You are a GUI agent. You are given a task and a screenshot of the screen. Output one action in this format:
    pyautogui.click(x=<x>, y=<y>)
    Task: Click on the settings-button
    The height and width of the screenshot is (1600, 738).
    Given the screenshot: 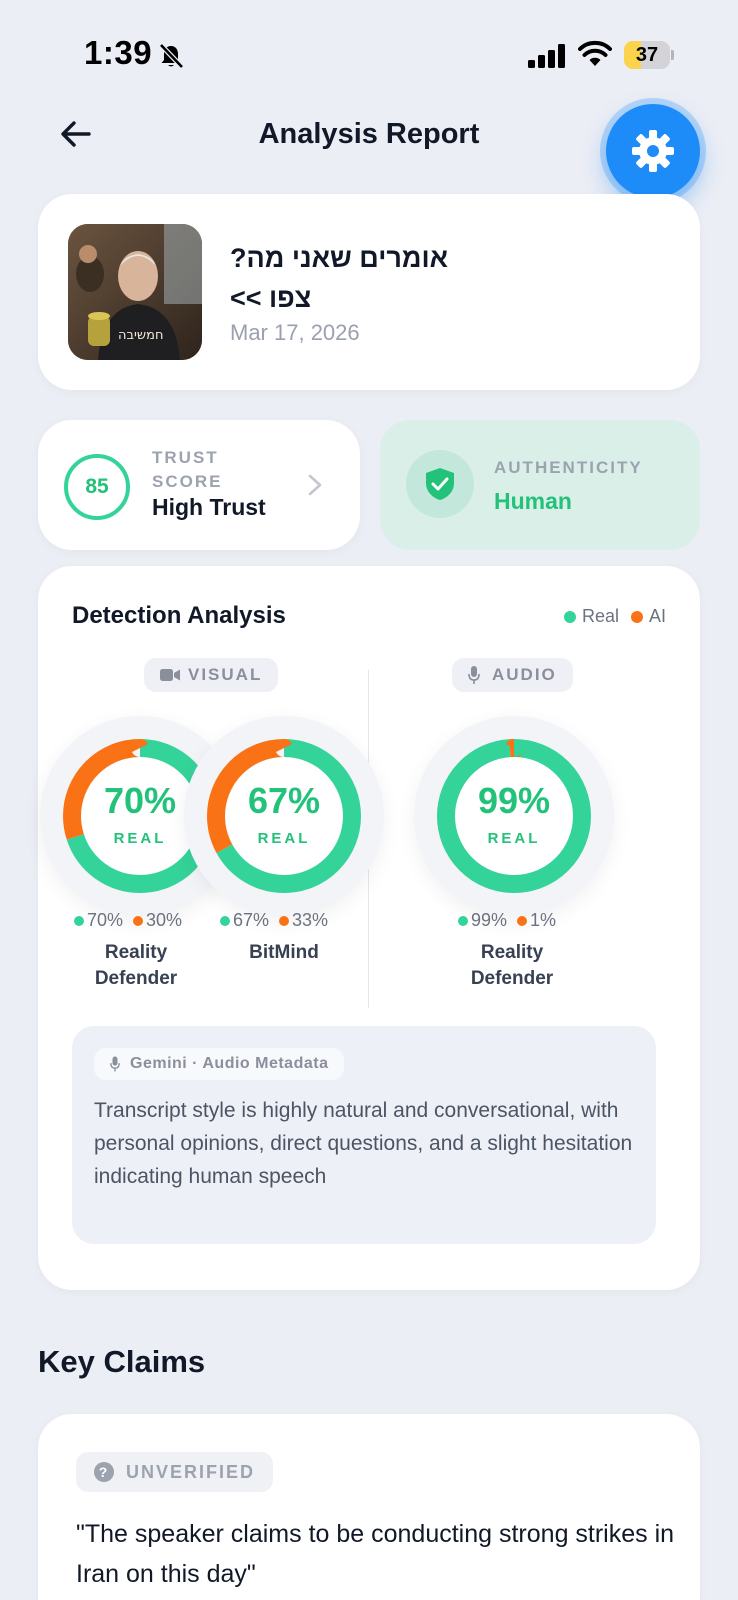 What is the action you would take?
    pyautogui.click(x=653, y=151)
    